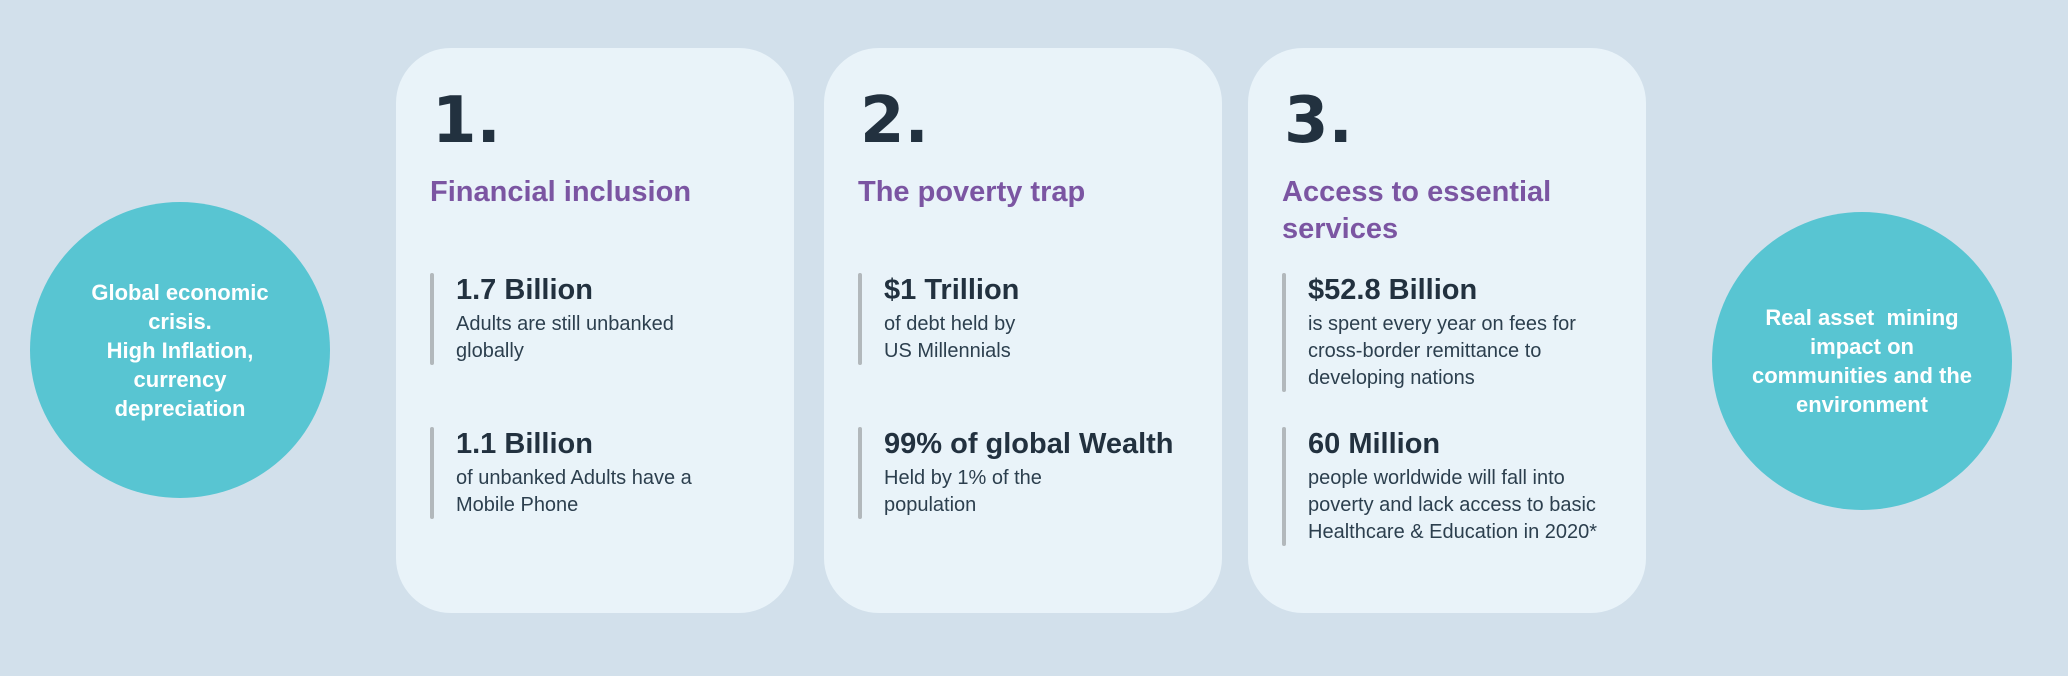 The height and width of the screenshot is (676, 2068). What do you see at coordinates (952, 290) in the screenshot?
I see `stat-value: $1 Trillion` at bounding box center [952, 290].